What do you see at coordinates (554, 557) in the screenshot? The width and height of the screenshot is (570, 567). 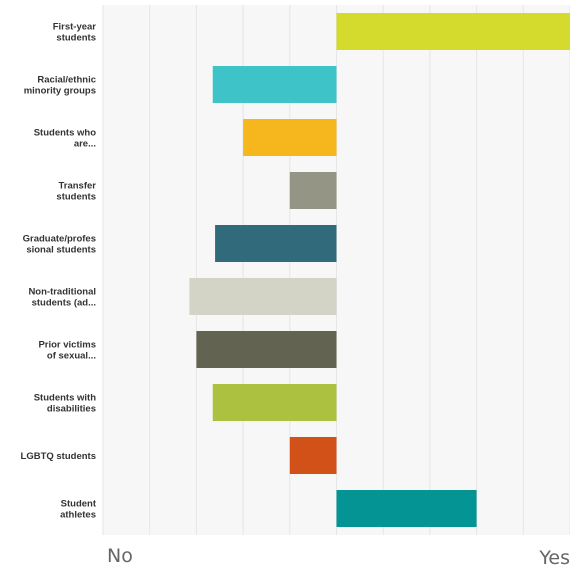 I see `axis-end-label: Yes` at bounding box center [554, 557].